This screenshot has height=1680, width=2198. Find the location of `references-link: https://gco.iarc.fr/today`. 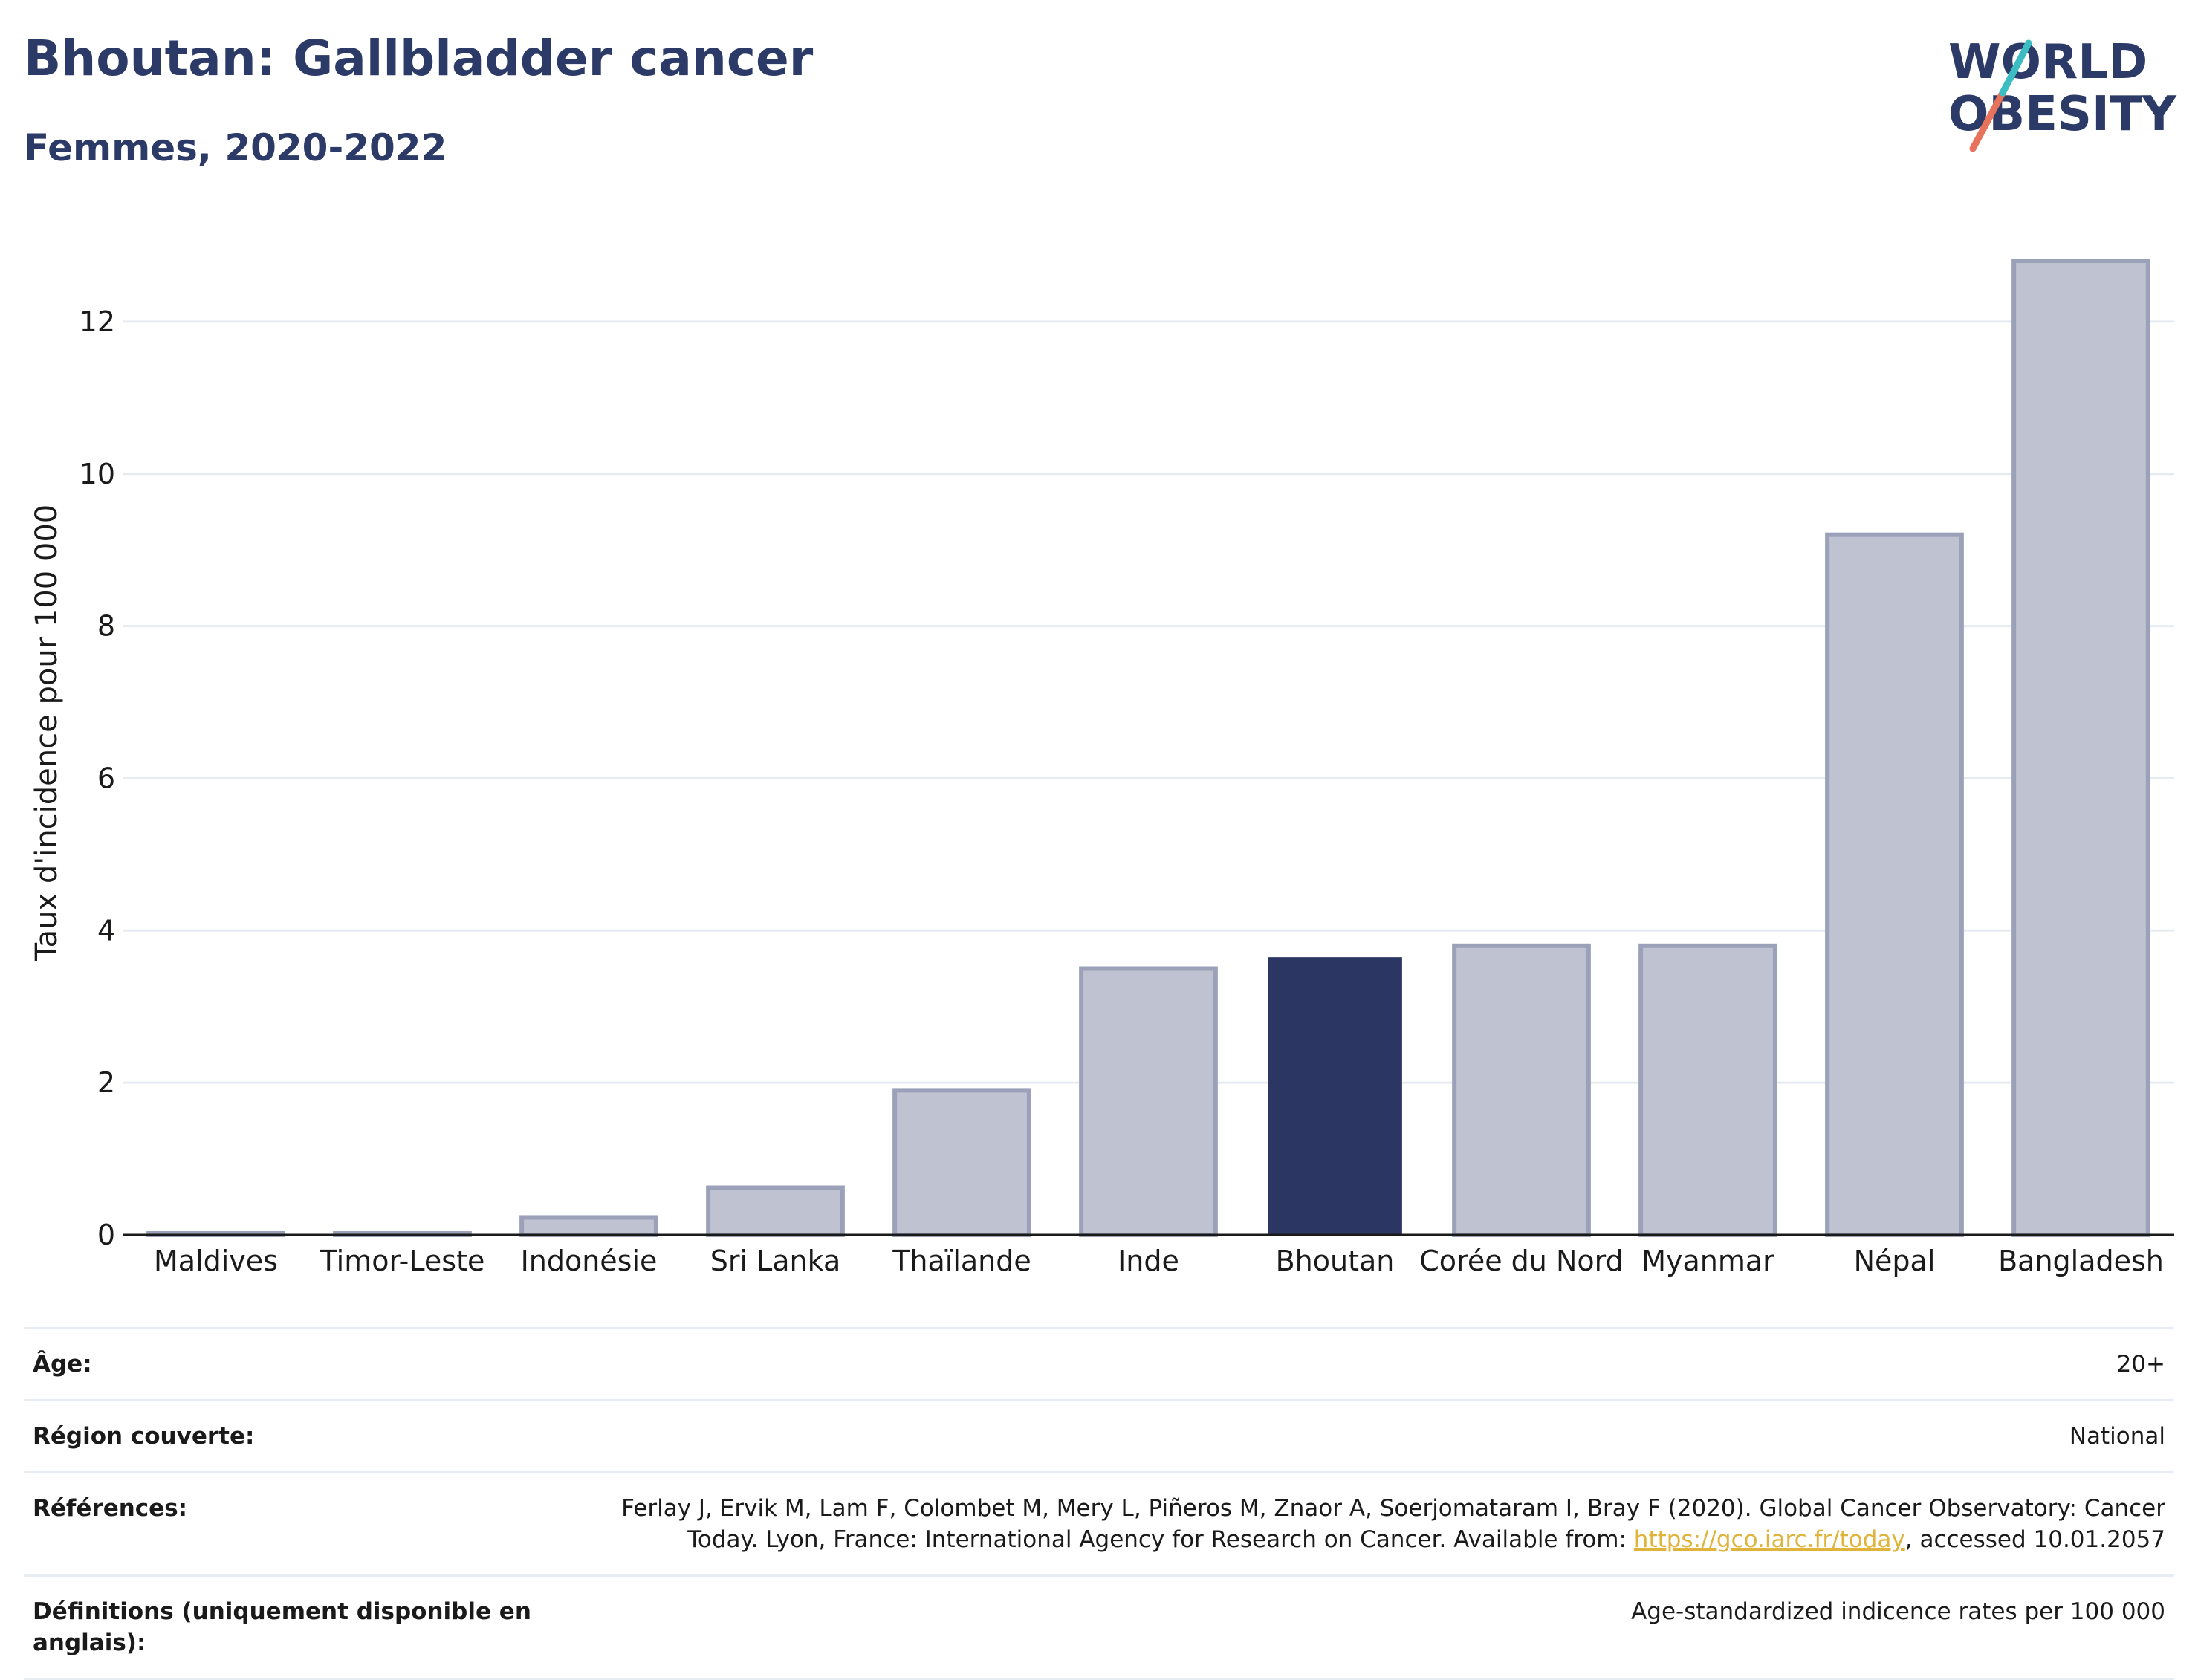

references-link: https://gco.iarc.fr/today is located at coordinates (1769, 1539).